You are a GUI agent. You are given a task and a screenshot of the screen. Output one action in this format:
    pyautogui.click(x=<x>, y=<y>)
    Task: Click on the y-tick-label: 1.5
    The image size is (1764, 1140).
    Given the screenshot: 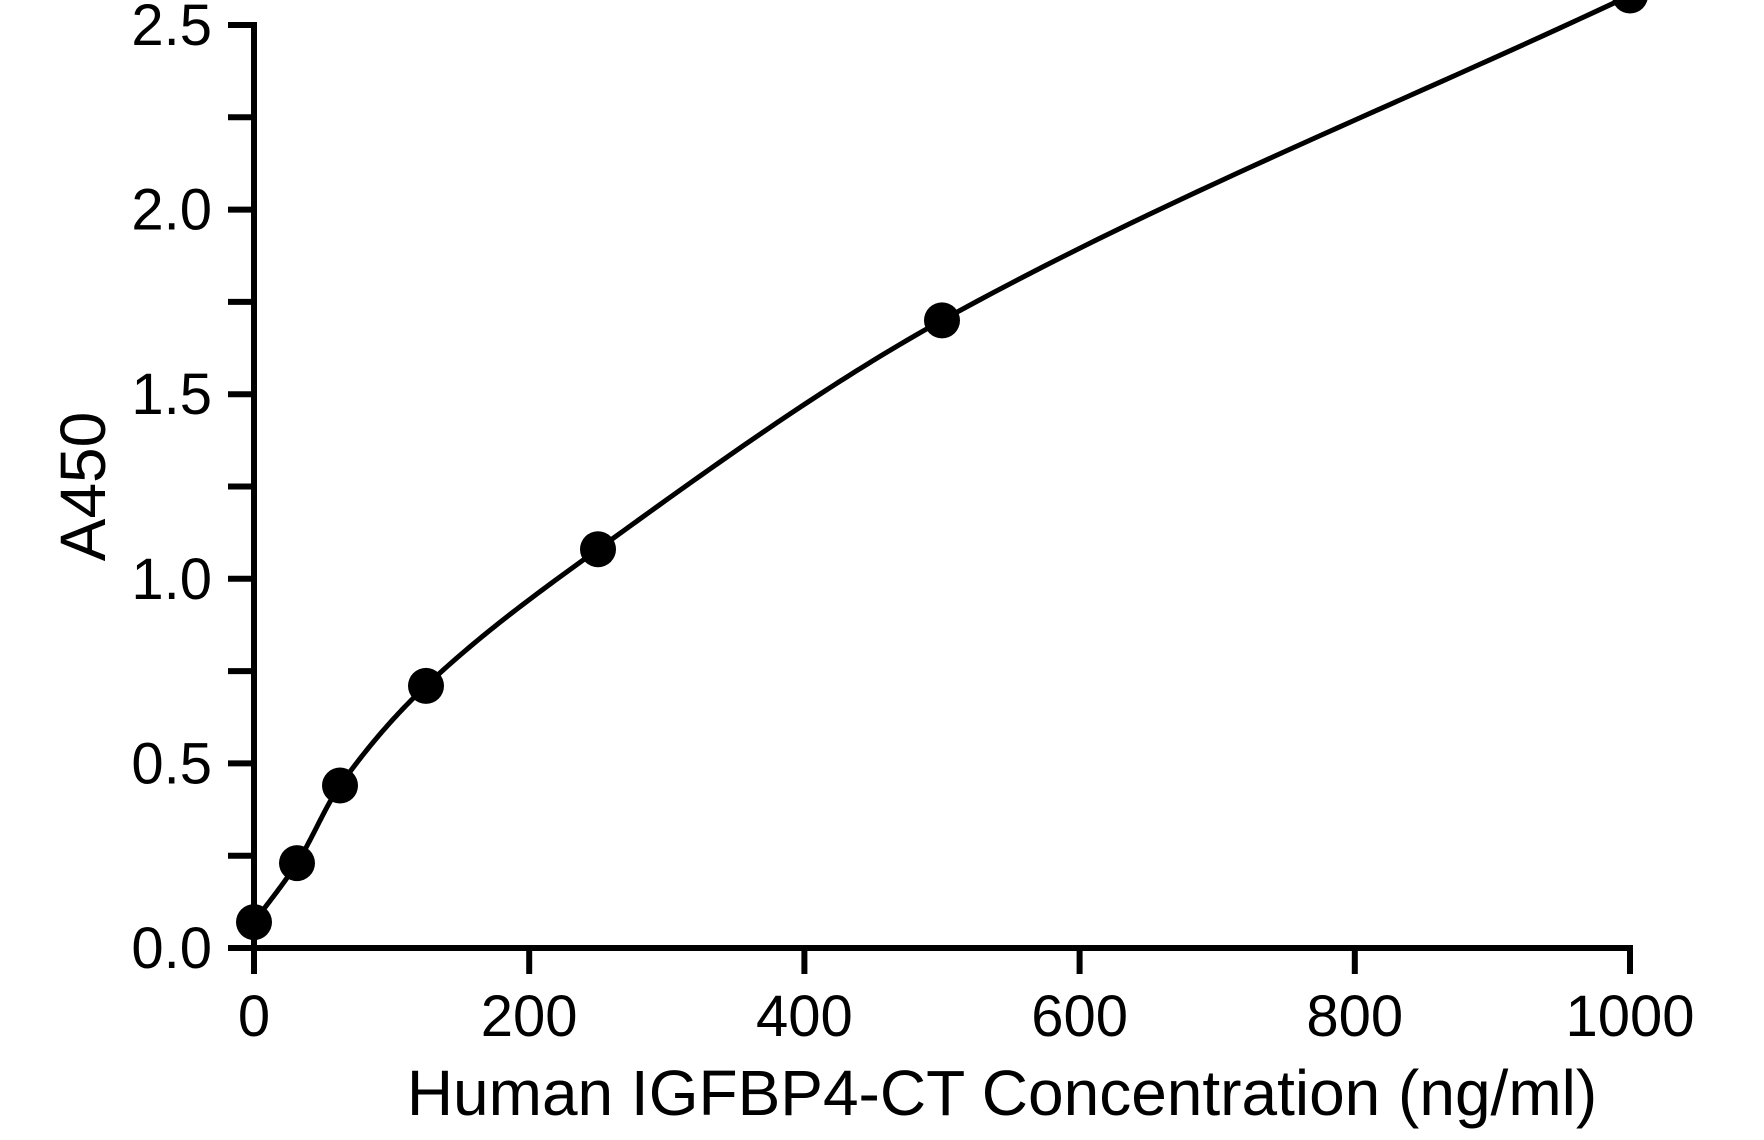 What is the action you would take?
    pyautogui.click(x=171, y=394)
    